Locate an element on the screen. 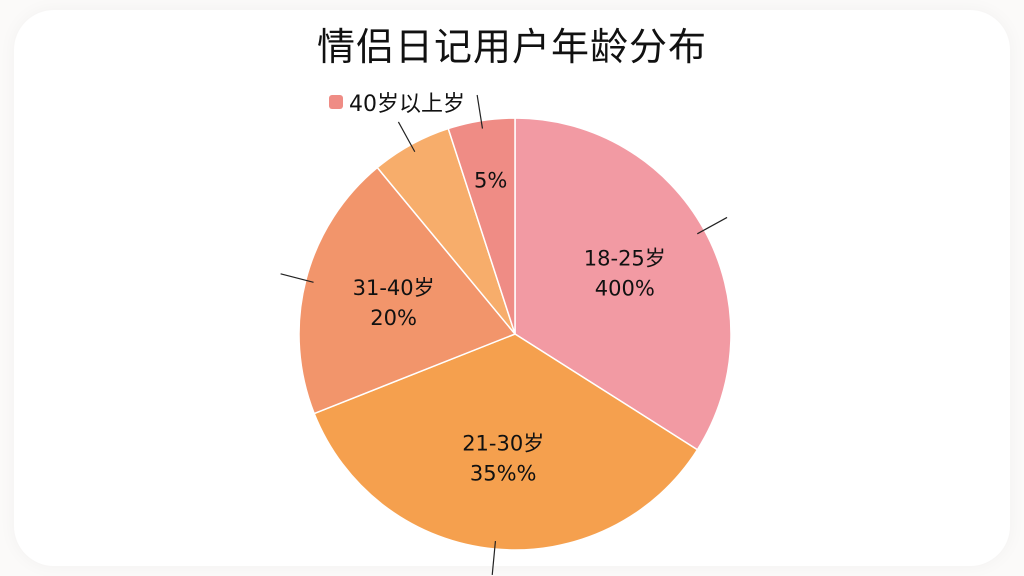 This screenshot has height=576, width=1024. slice-name-label: 18-25岁 is located at coordinates (625, 259).